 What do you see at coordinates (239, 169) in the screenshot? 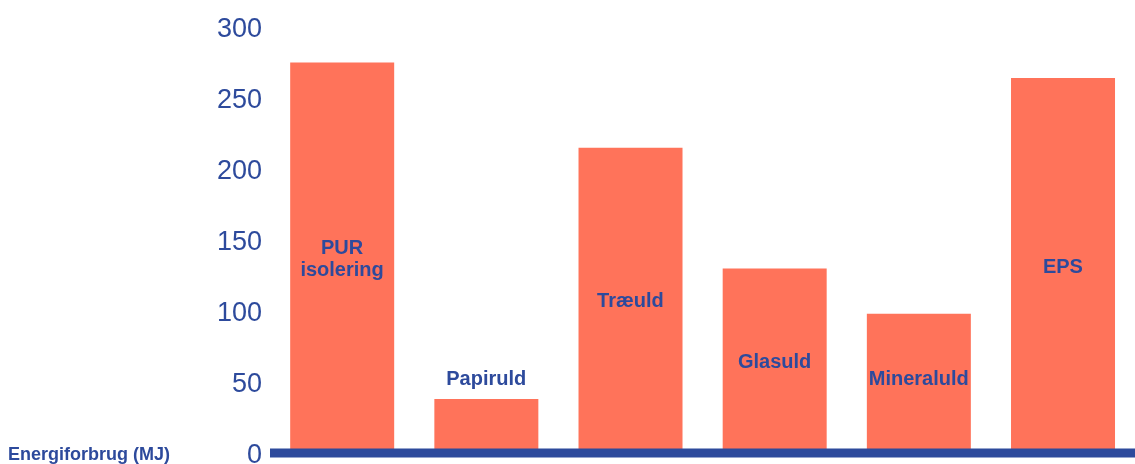
I see `y-tick-label: 200` at bounding box center [239, 169].